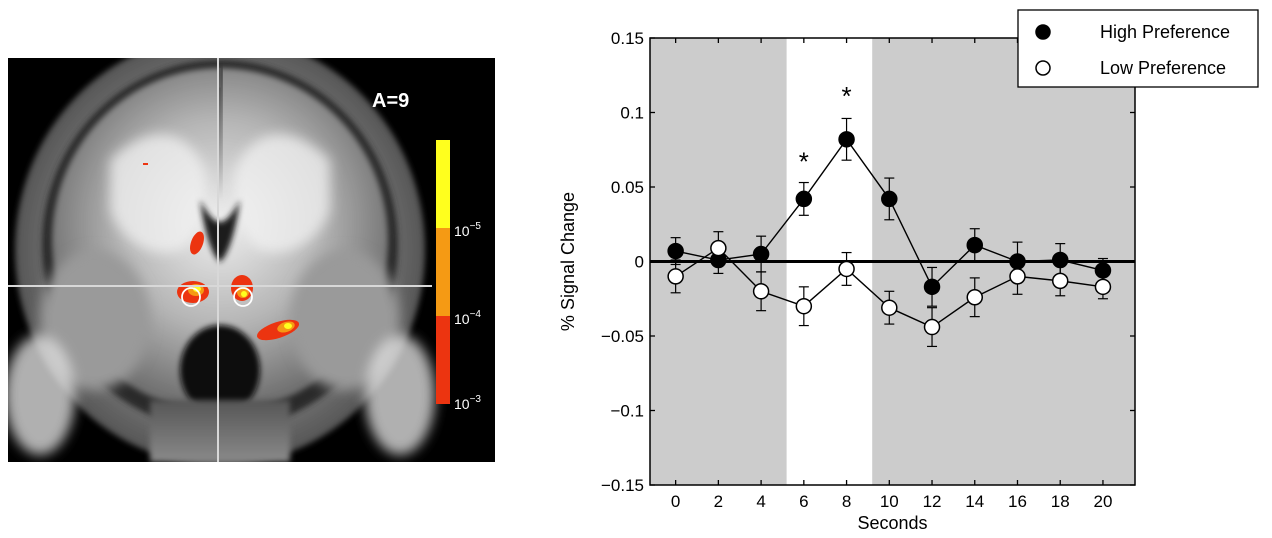 This screenshot has width=1272, height=538. I want to click on x-axis-label: Seconds, so click(892, 523).